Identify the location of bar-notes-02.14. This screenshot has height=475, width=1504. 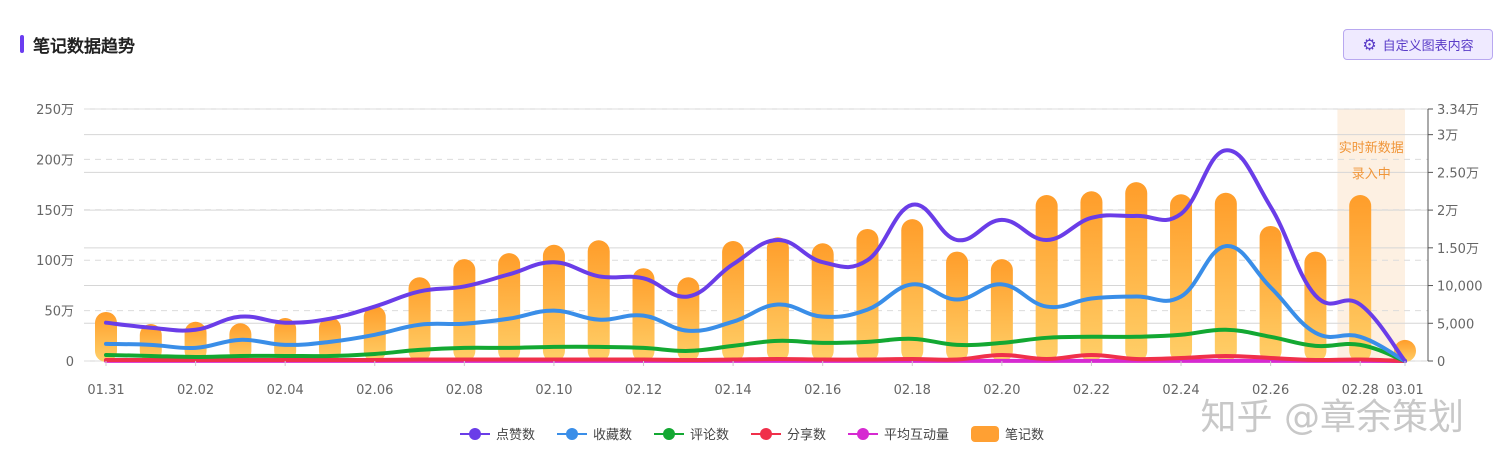
(733, 301).